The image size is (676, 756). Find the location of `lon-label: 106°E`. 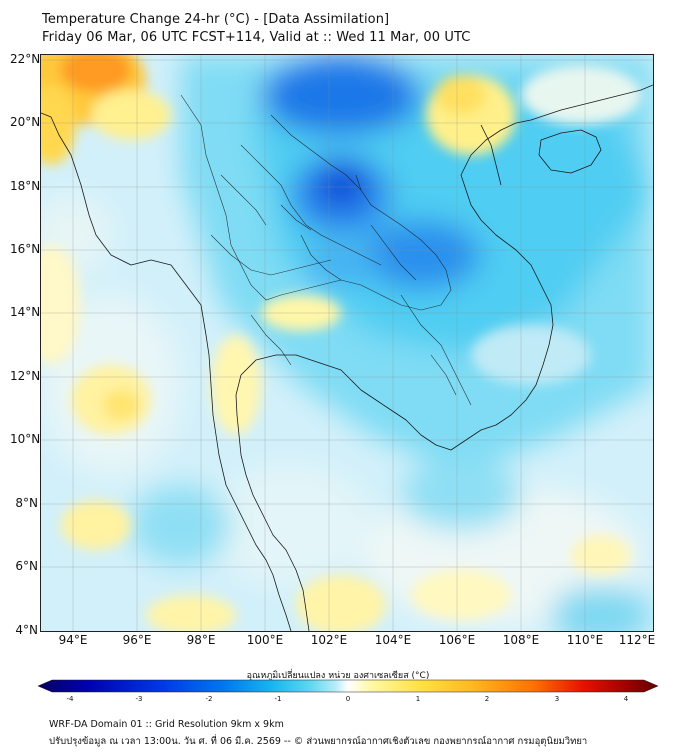

lon-label: 106°E is located at coordinates (457, 640).